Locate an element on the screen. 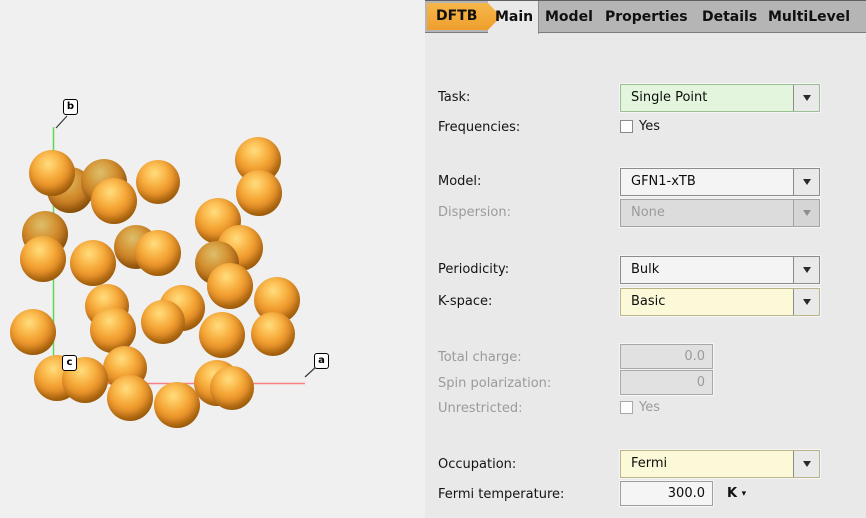  tab-properties: Properties is located at coordinates (646, 17).